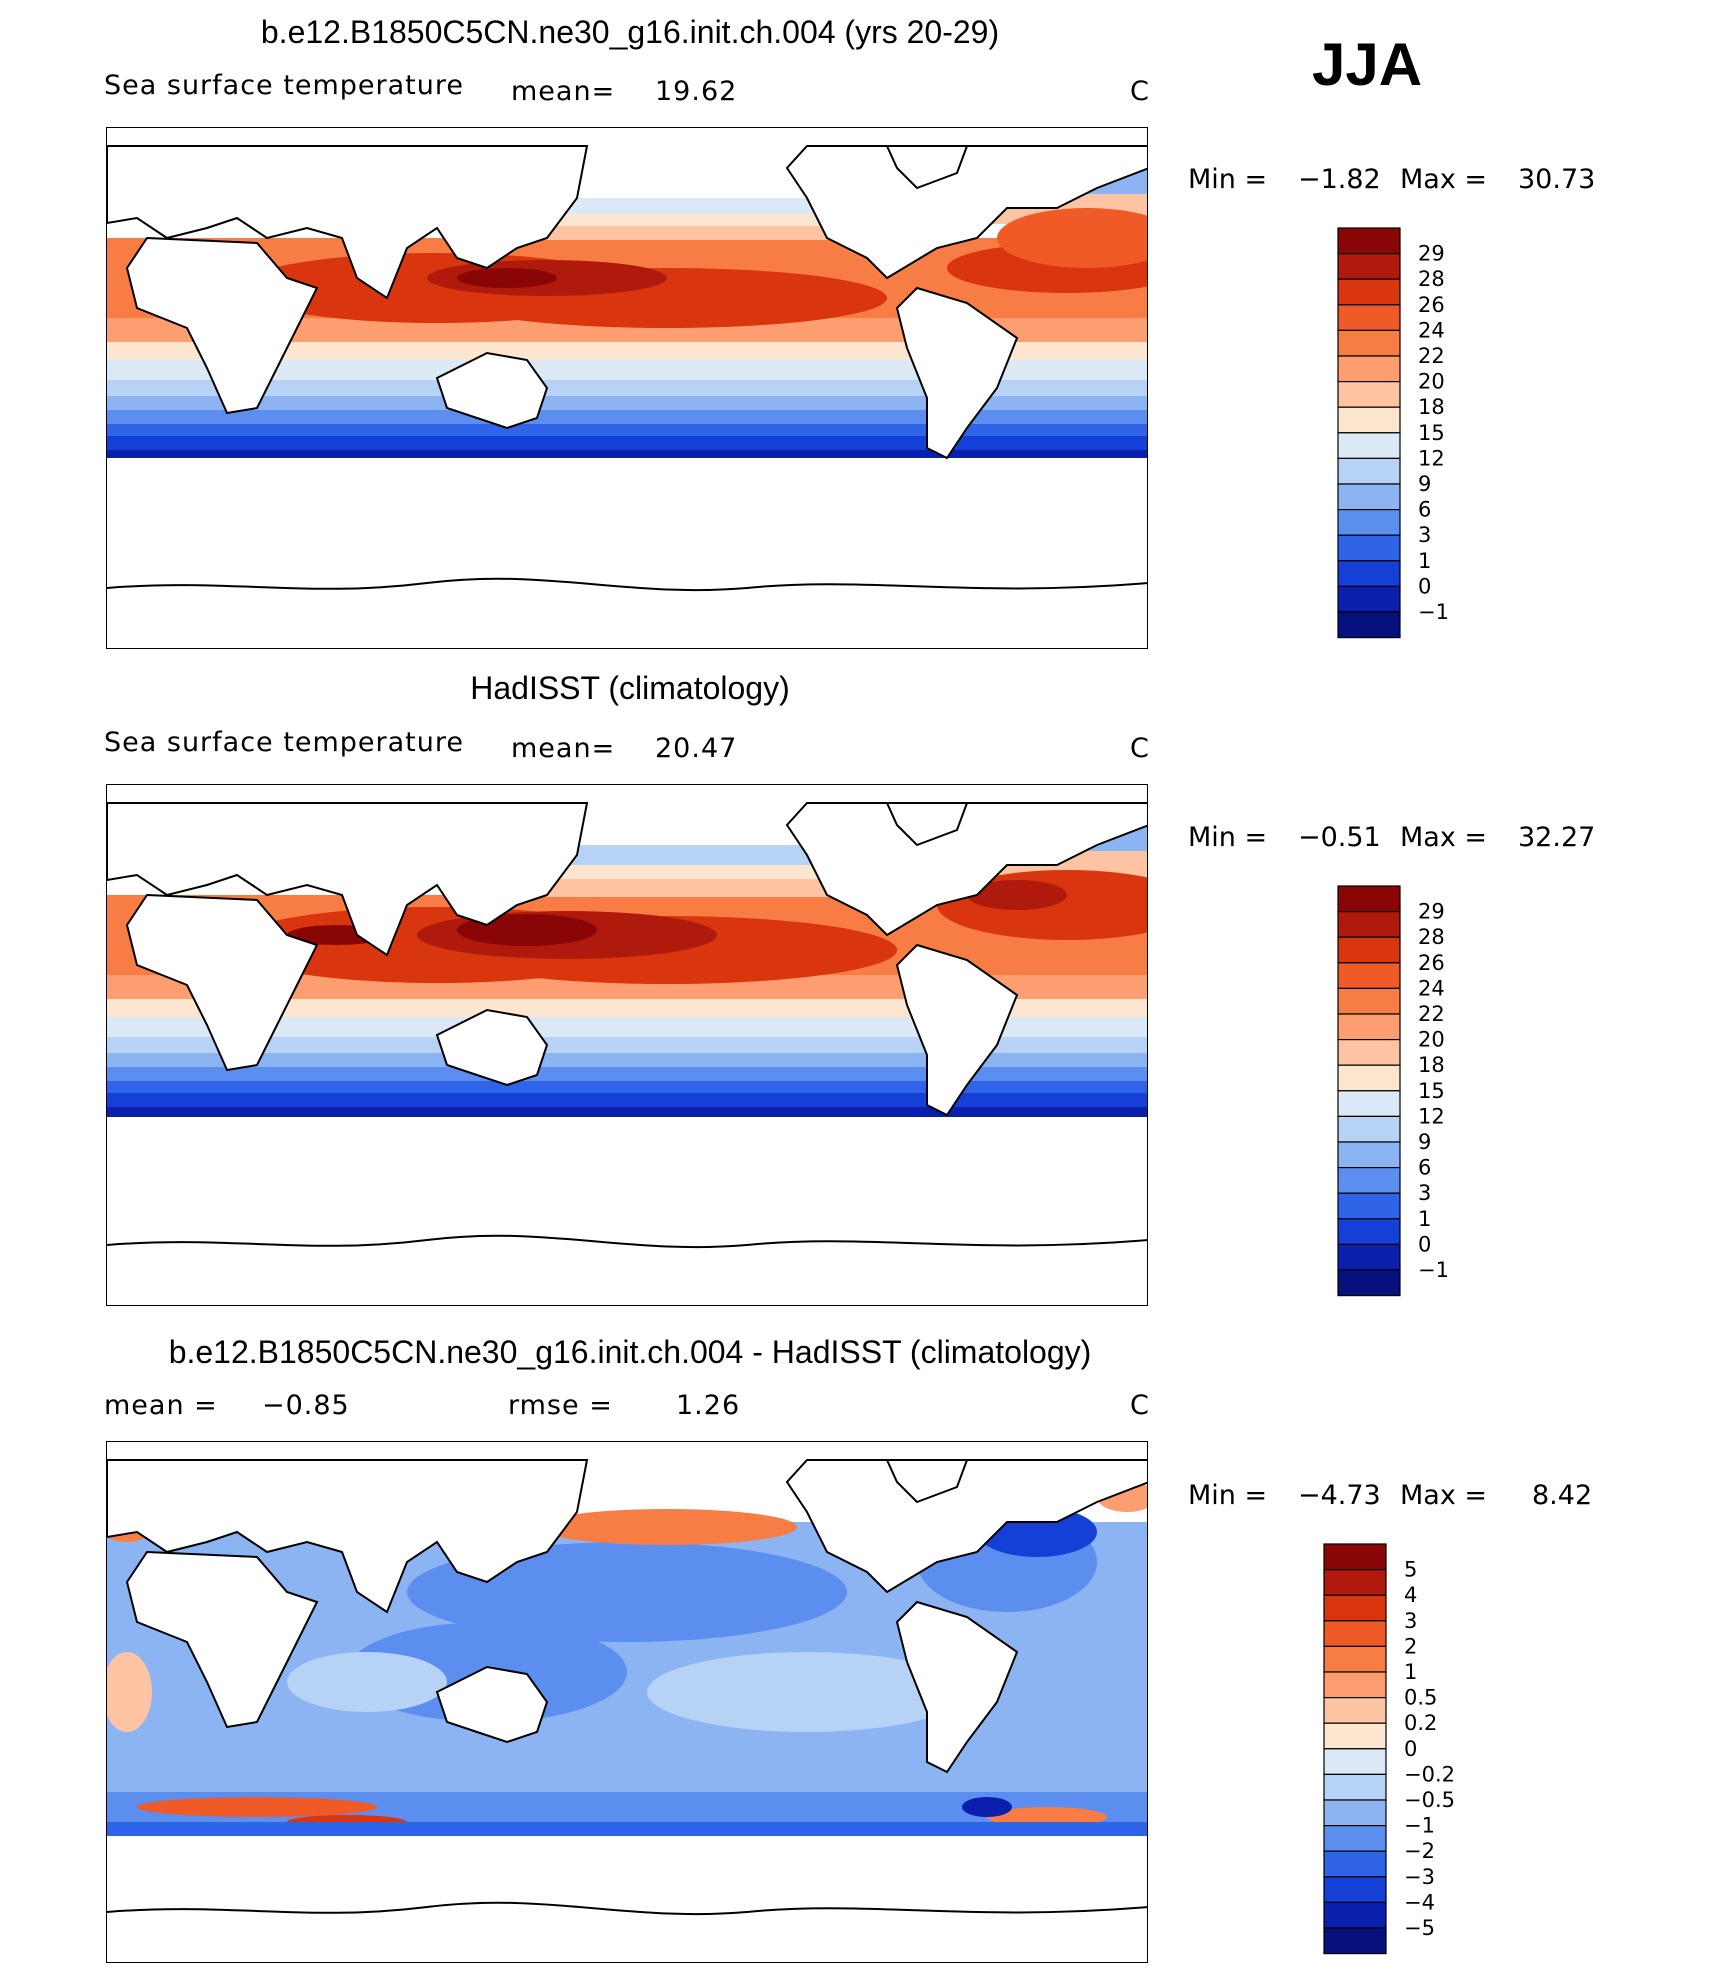 This screenshot has height=1981, width=1710. What do you see at coordinates (1410, 1595) in the screenshot?
I see `colorbar-label: 4` at bounding box center [1410, 1595].